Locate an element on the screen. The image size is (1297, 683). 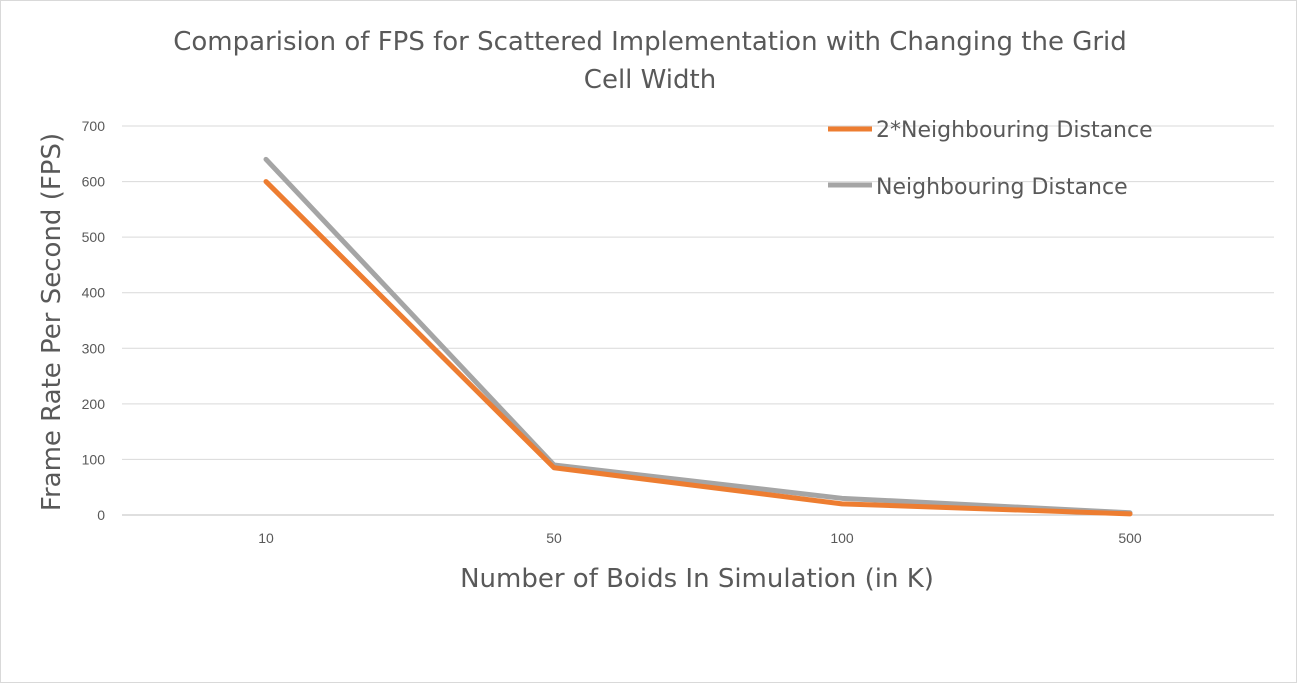
x-axis-title: Number of Boids In Simulation (in K) is located at coordinates (697, 579).